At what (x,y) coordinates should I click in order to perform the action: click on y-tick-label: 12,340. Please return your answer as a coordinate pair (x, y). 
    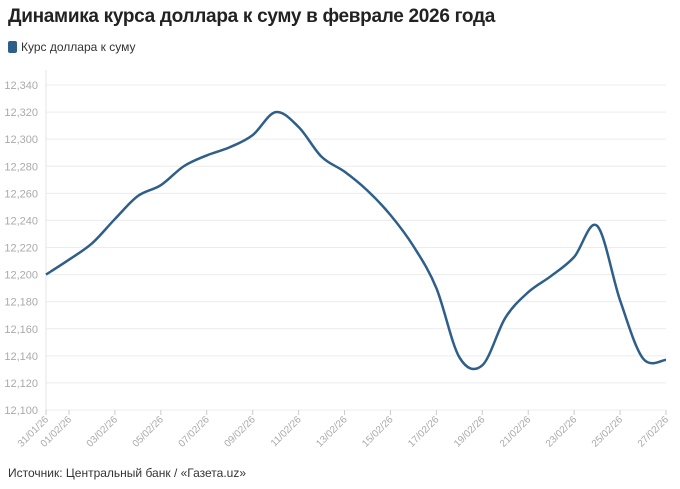
    Looking at the image, I should click on (21, 86).